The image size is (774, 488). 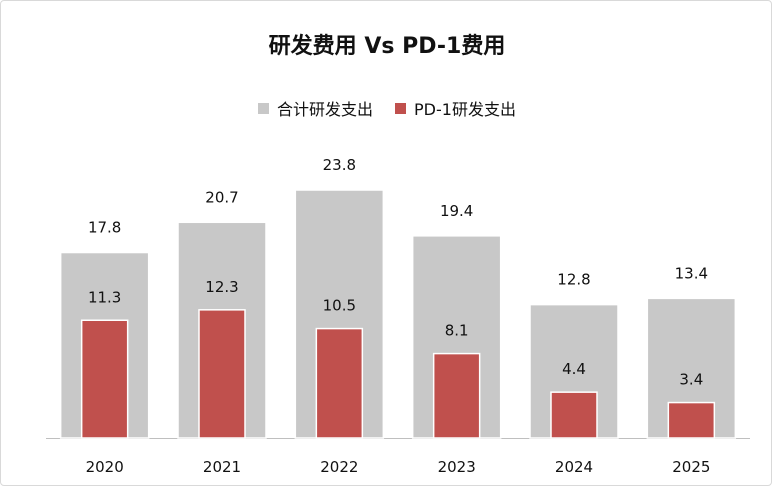 I want to click on legend-label-pd1: PD-1研发支出, so click(x=465, y=109).